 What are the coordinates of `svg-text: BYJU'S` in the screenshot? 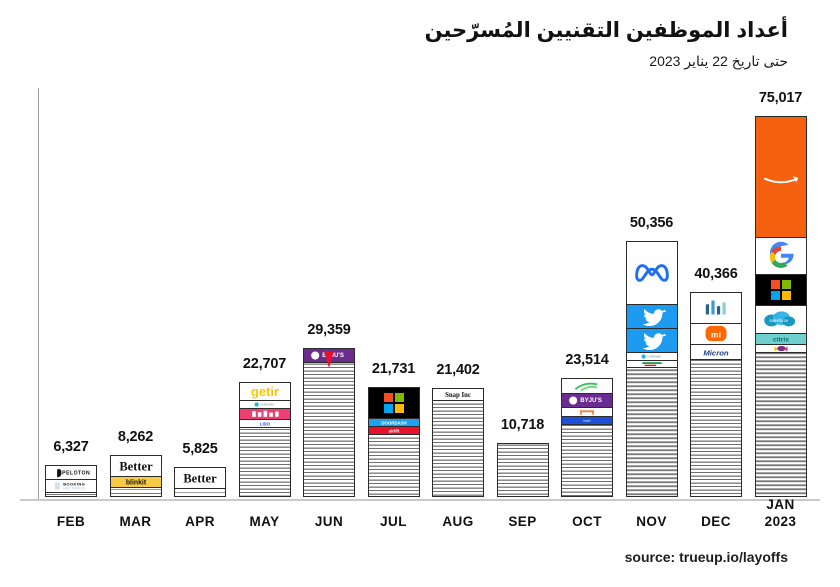 It's located at (591, 400).